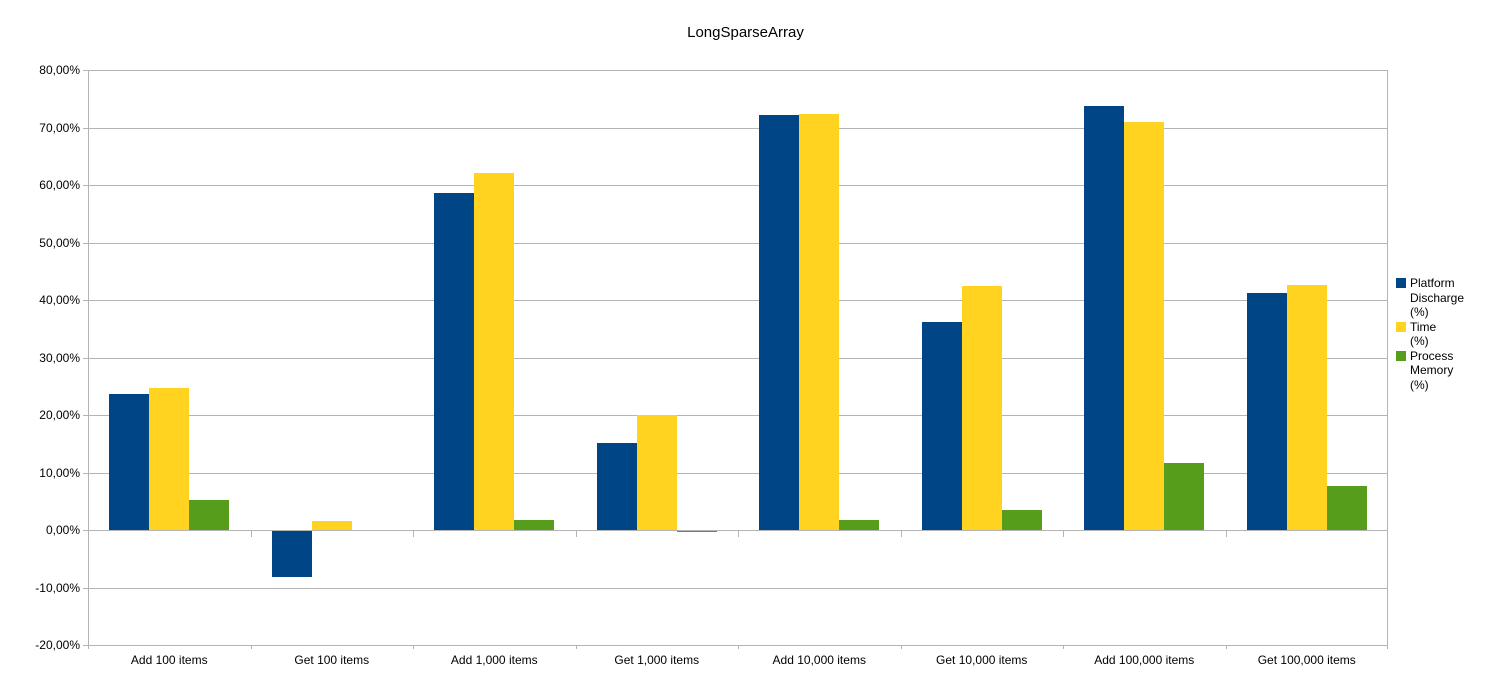  I want to click on y-axis-label: 70,00%, so click(59, 127).